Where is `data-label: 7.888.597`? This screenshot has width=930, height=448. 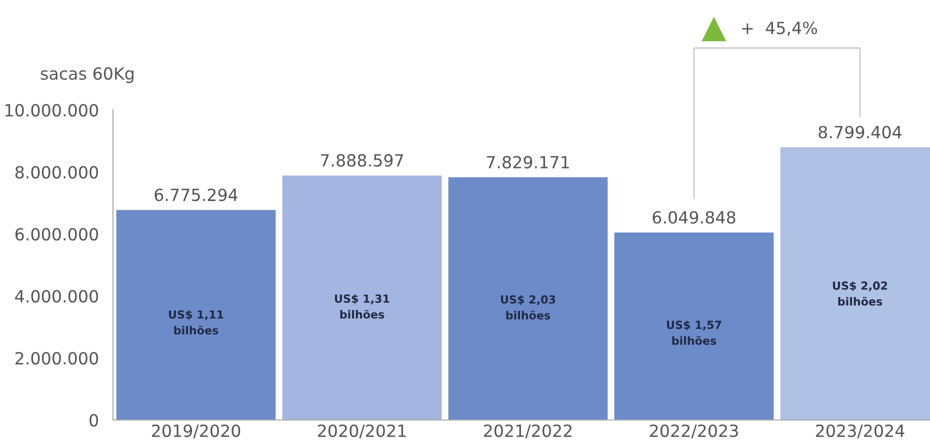
data-label: 7.888.597 is located at coordinates (361, 160).